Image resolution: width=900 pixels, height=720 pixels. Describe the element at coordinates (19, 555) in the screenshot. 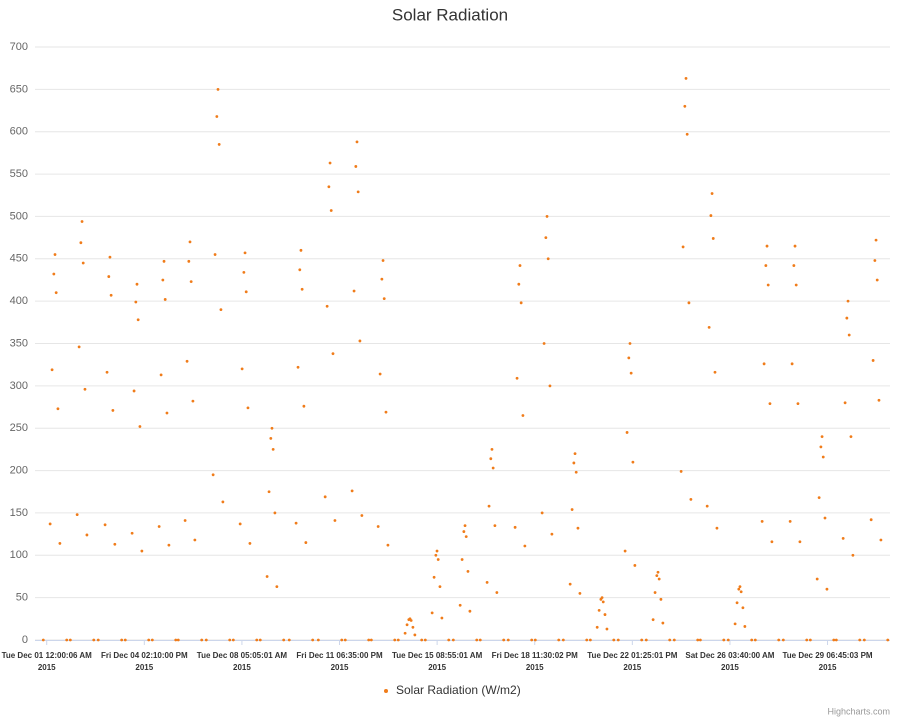

I see `y-tick-label: 100` at that location.